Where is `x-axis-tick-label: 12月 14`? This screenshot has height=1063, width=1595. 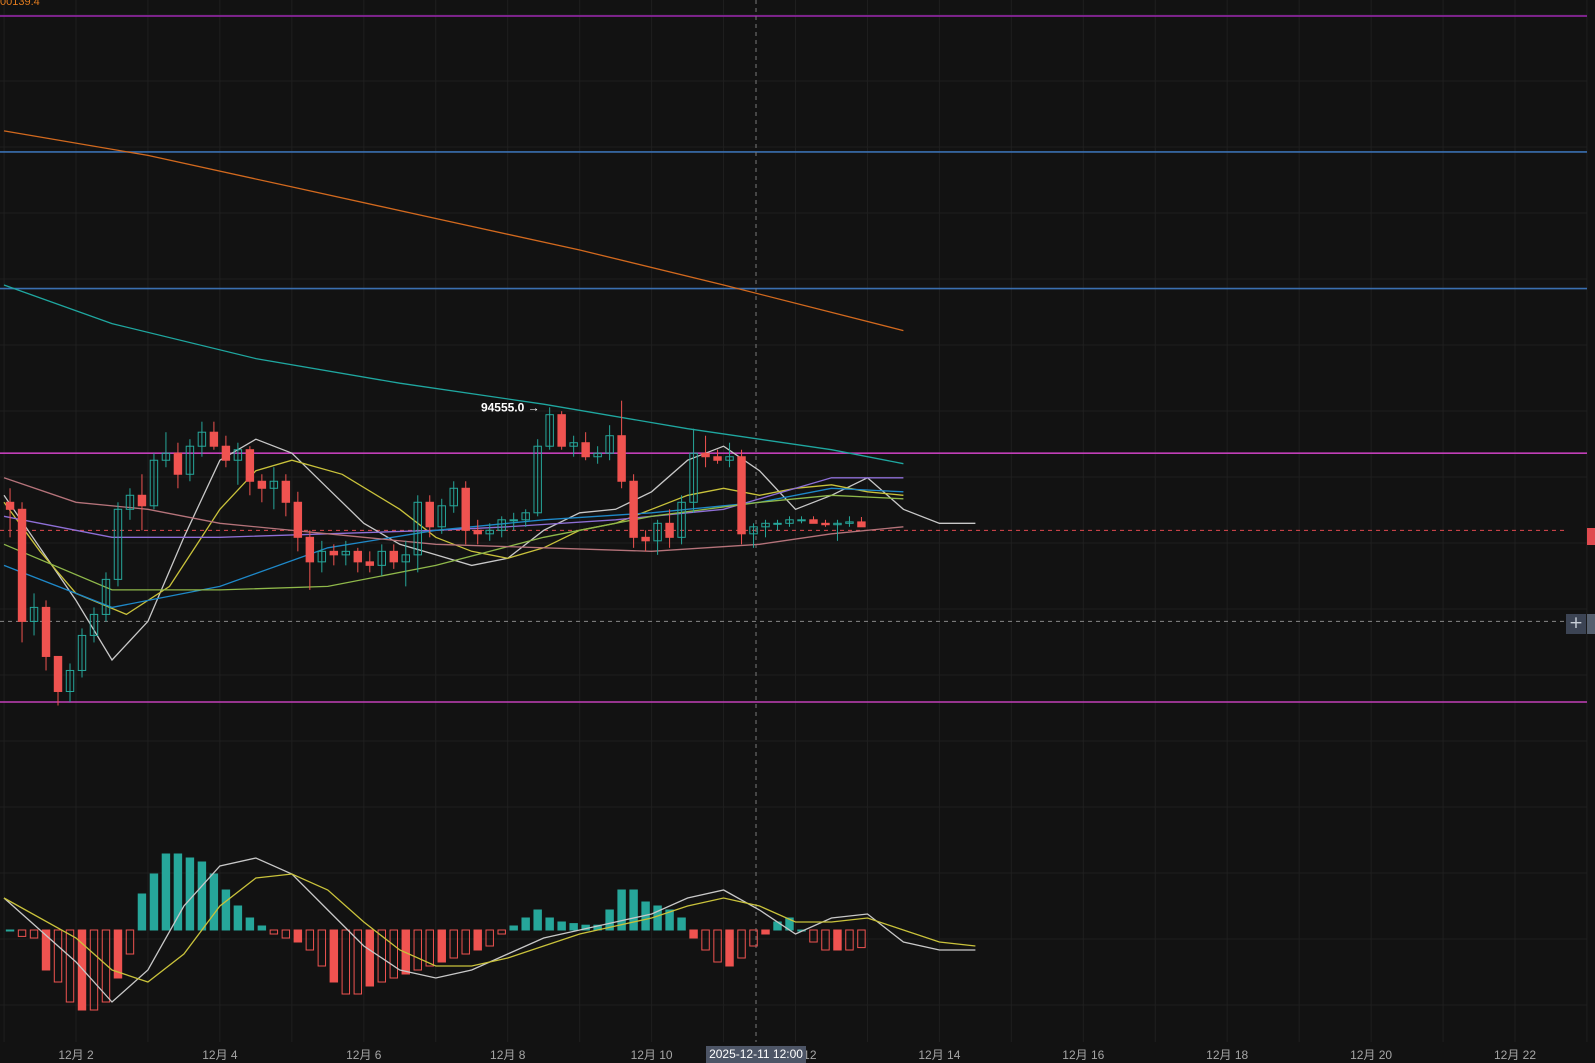
x-axis-tick-label: 12月 14 is located at coordinates (939, 1055).